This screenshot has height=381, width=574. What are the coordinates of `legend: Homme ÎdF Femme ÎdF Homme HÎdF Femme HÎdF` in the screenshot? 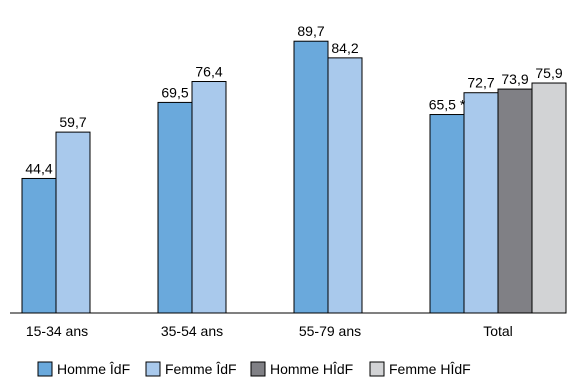 It's located at (254, 369).